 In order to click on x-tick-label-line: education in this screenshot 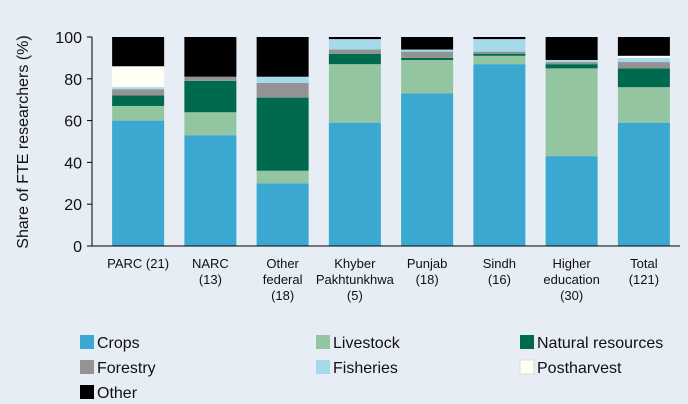, I will do `click(571, 279)`.